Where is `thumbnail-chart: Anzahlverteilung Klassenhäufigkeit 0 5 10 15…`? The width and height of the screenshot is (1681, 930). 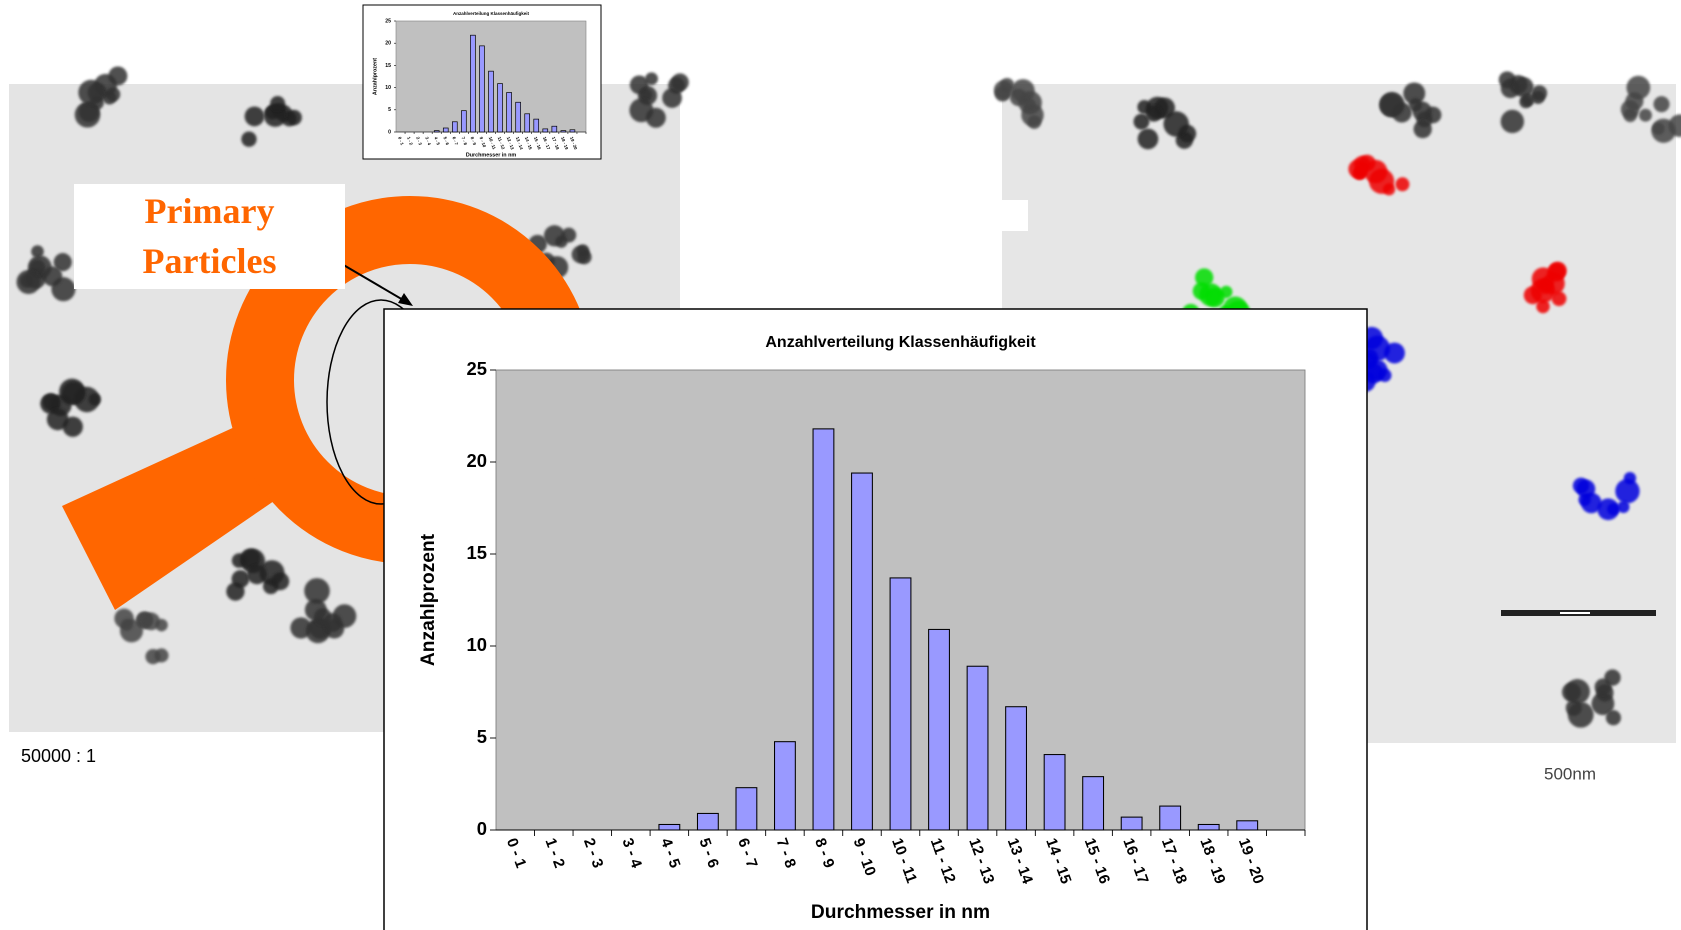
thumbnail-chart: Anzahlverteilung Klassenhäufigkeit 0 5 10 15… is located at coordinates (482, 82).